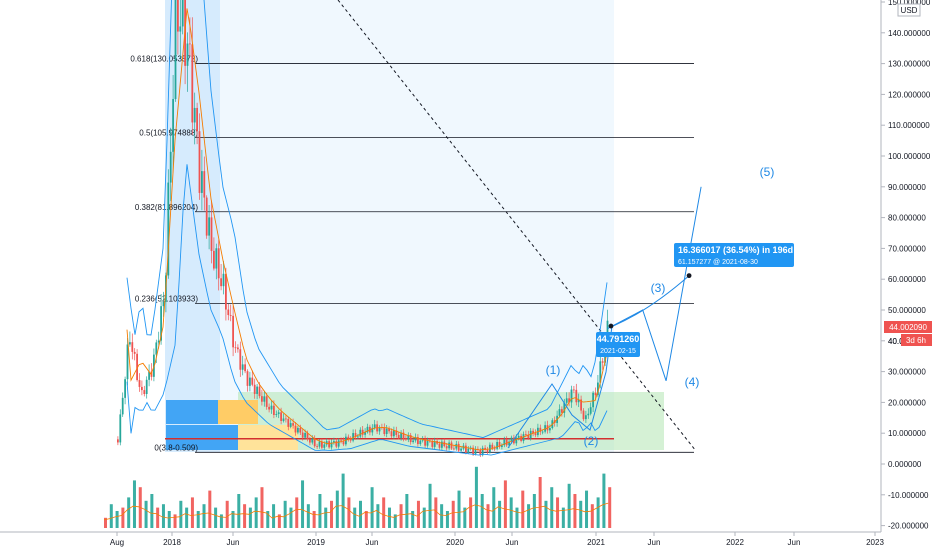 The height and width of the screenshot is (550, 932). Describe the element at coordinates (316, 542) in the screenshot. I see `x-tick-label: 2019` at that location.